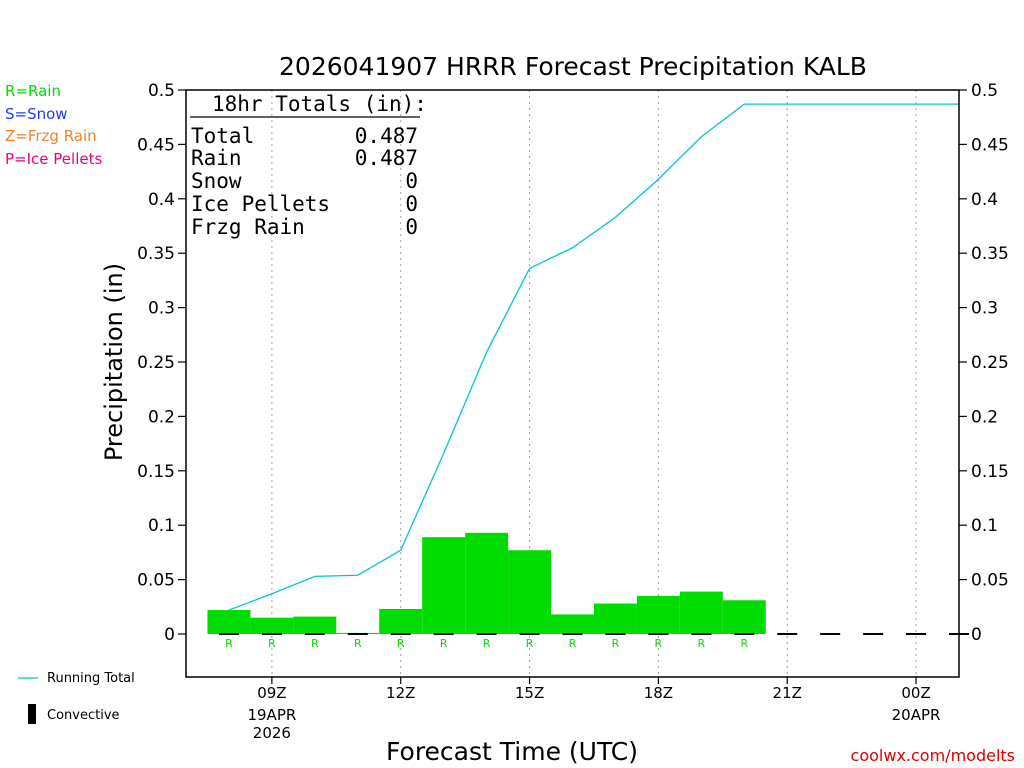 The width and height of the screenshot is (1024, 768). I want to click on ytick-label-left-0.05: 0.05, so click(156, 581).